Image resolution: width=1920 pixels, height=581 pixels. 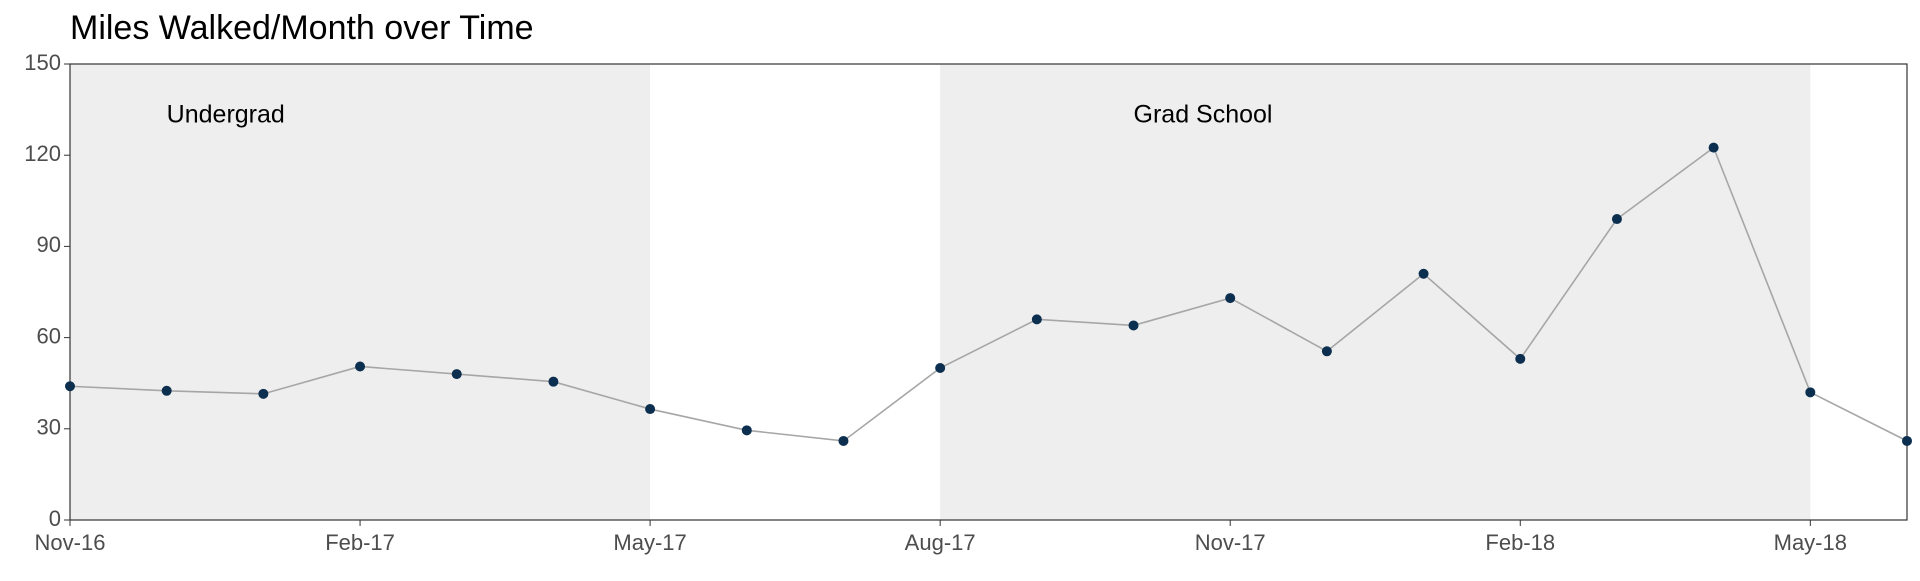 What do you see at coordinates (1810, 542) in the screenshot?
I see `x-tick-label: May-18` at bounding box center [1810, 542].